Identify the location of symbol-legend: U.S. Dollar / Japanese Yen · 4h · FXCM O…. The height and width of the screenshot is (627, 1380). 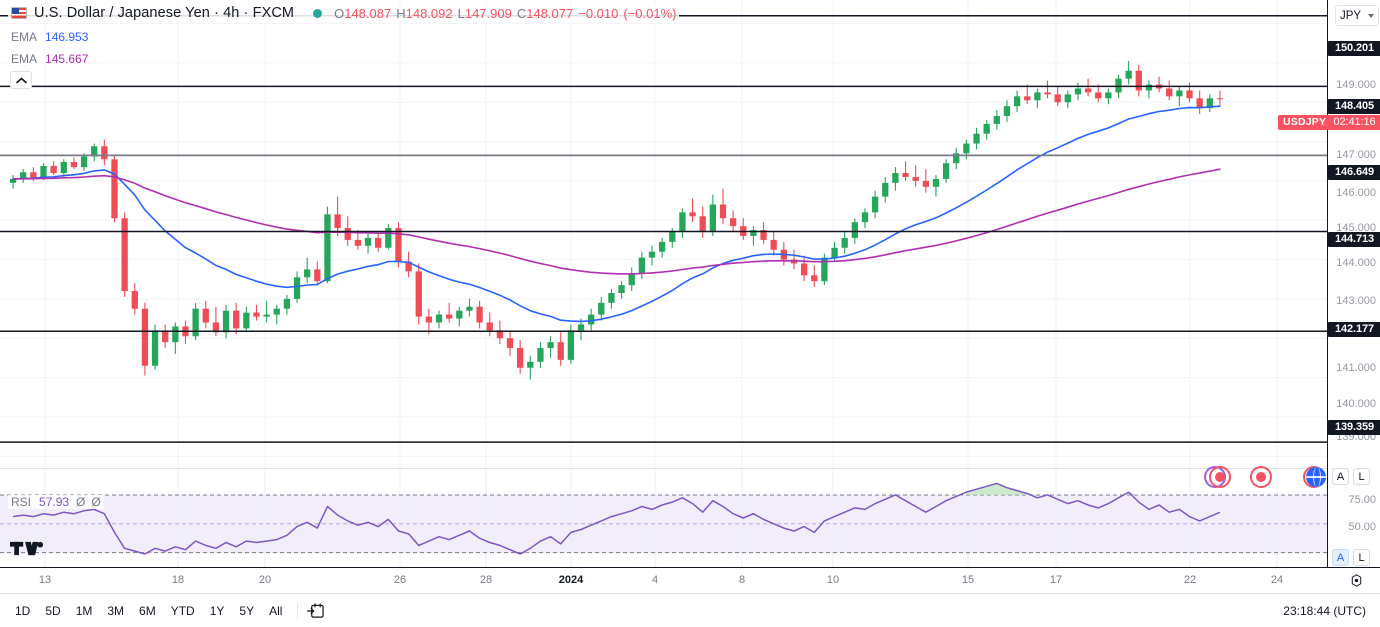
(344, 13).